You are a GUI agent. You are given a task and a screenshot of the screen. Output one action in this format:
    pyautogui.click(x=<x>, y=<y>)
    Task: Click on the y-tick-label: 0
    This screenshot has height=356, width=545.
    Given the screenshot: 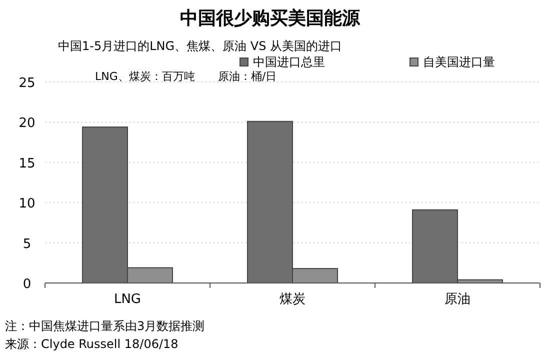 What is the action you would take?
    pyautogui.click(x=27, y=284)
    